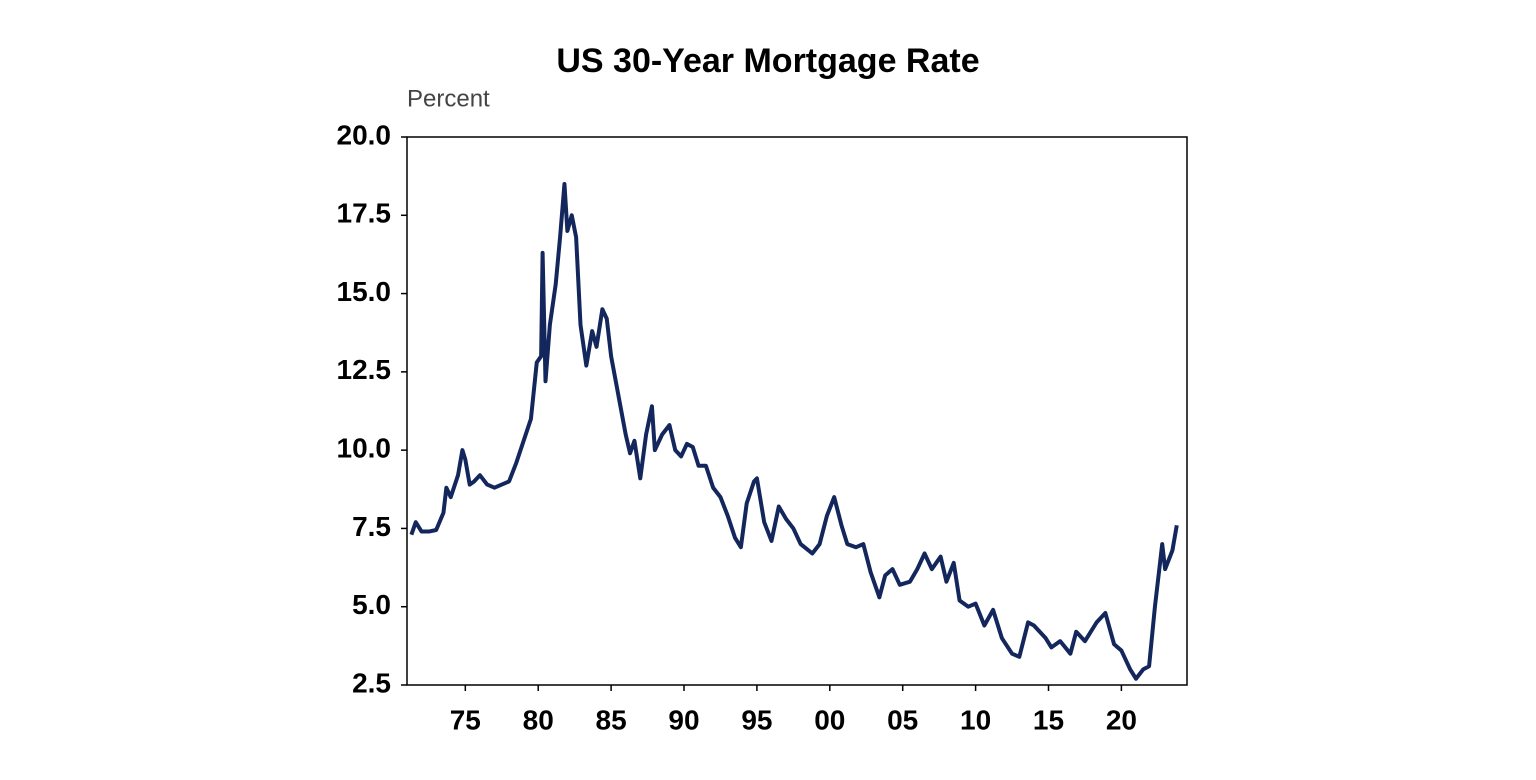  Describe the element at coordinates (611, 719) in the screenshot. I see `x-tick-label: 85` at that location.